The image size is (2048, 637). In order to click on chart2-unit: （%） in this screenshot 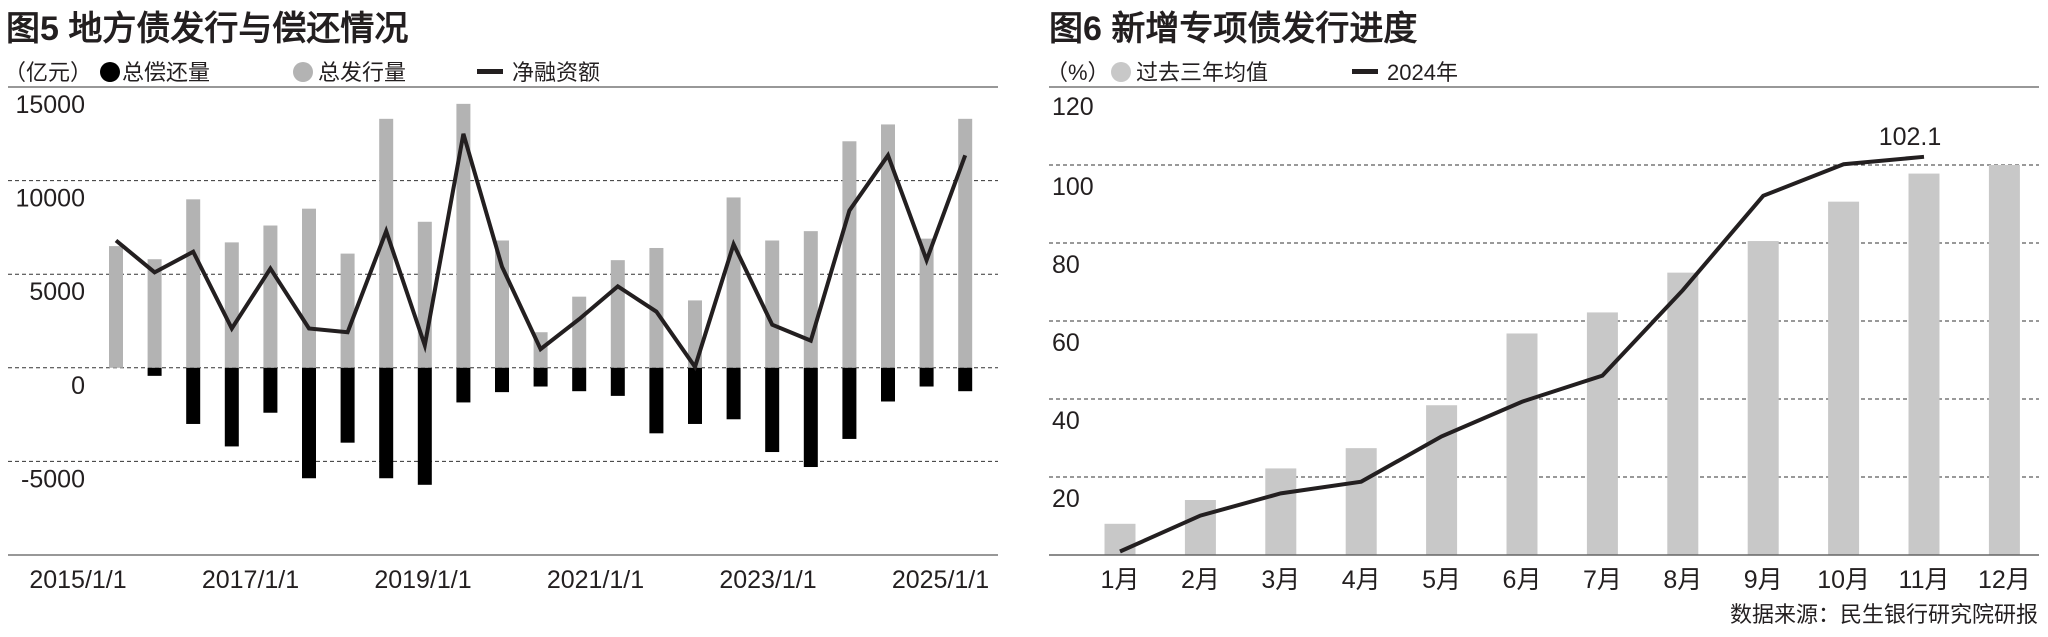, I will do `click(1078, 72)`.